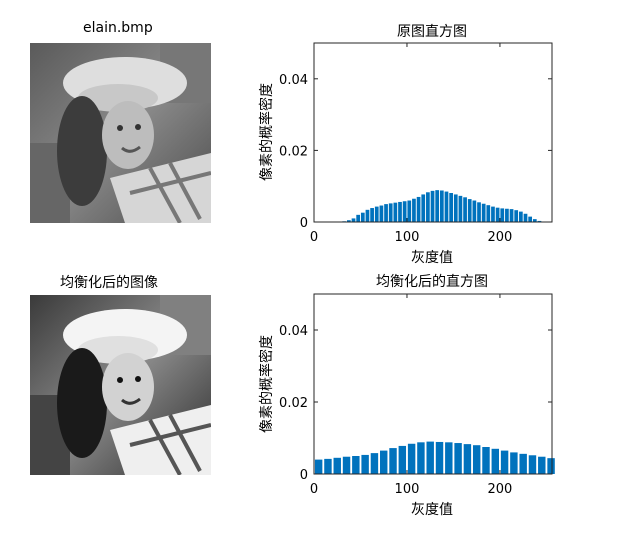 The image size is (620, 542). What do you see at coordinates (118, 28) in the screenshot?
I see `original-image-title: elain.bmp` at bounding box center [118, 28].